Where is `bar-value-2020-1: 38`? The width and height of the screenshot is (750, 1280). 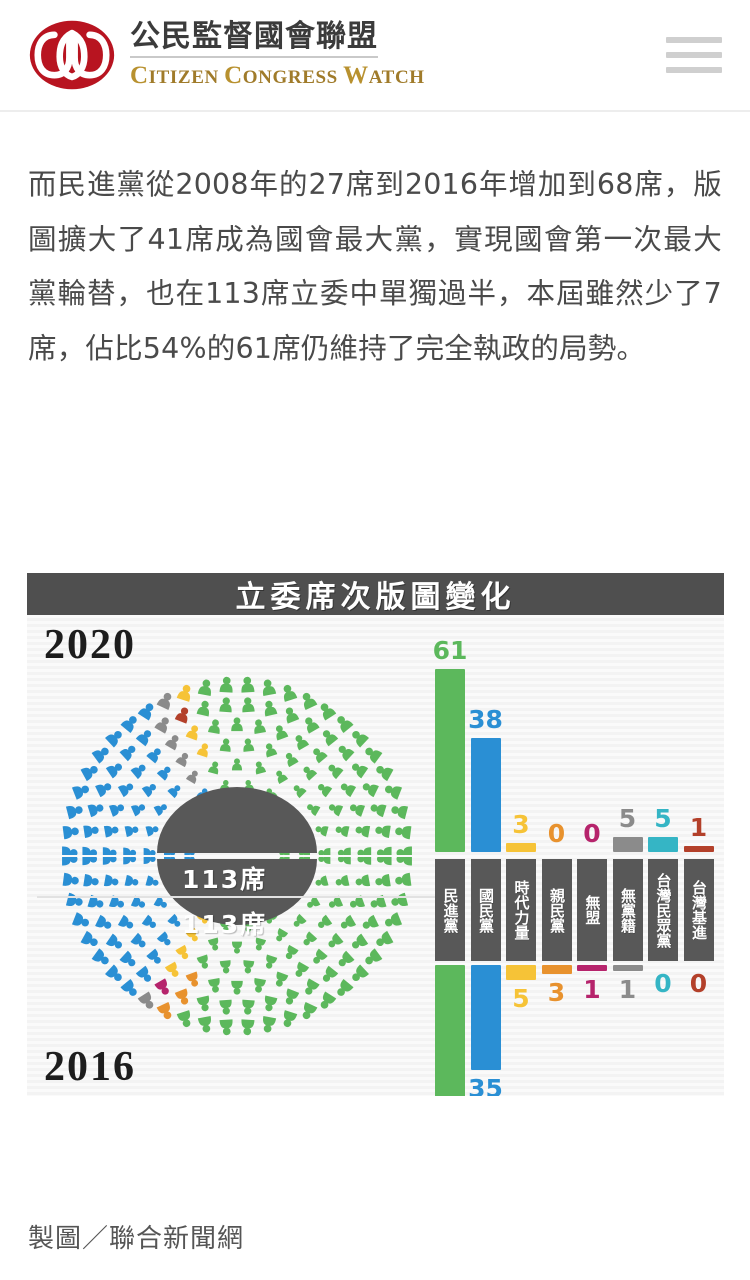
bar-value-2020-1: 38 is located at coordinates (485, 719).